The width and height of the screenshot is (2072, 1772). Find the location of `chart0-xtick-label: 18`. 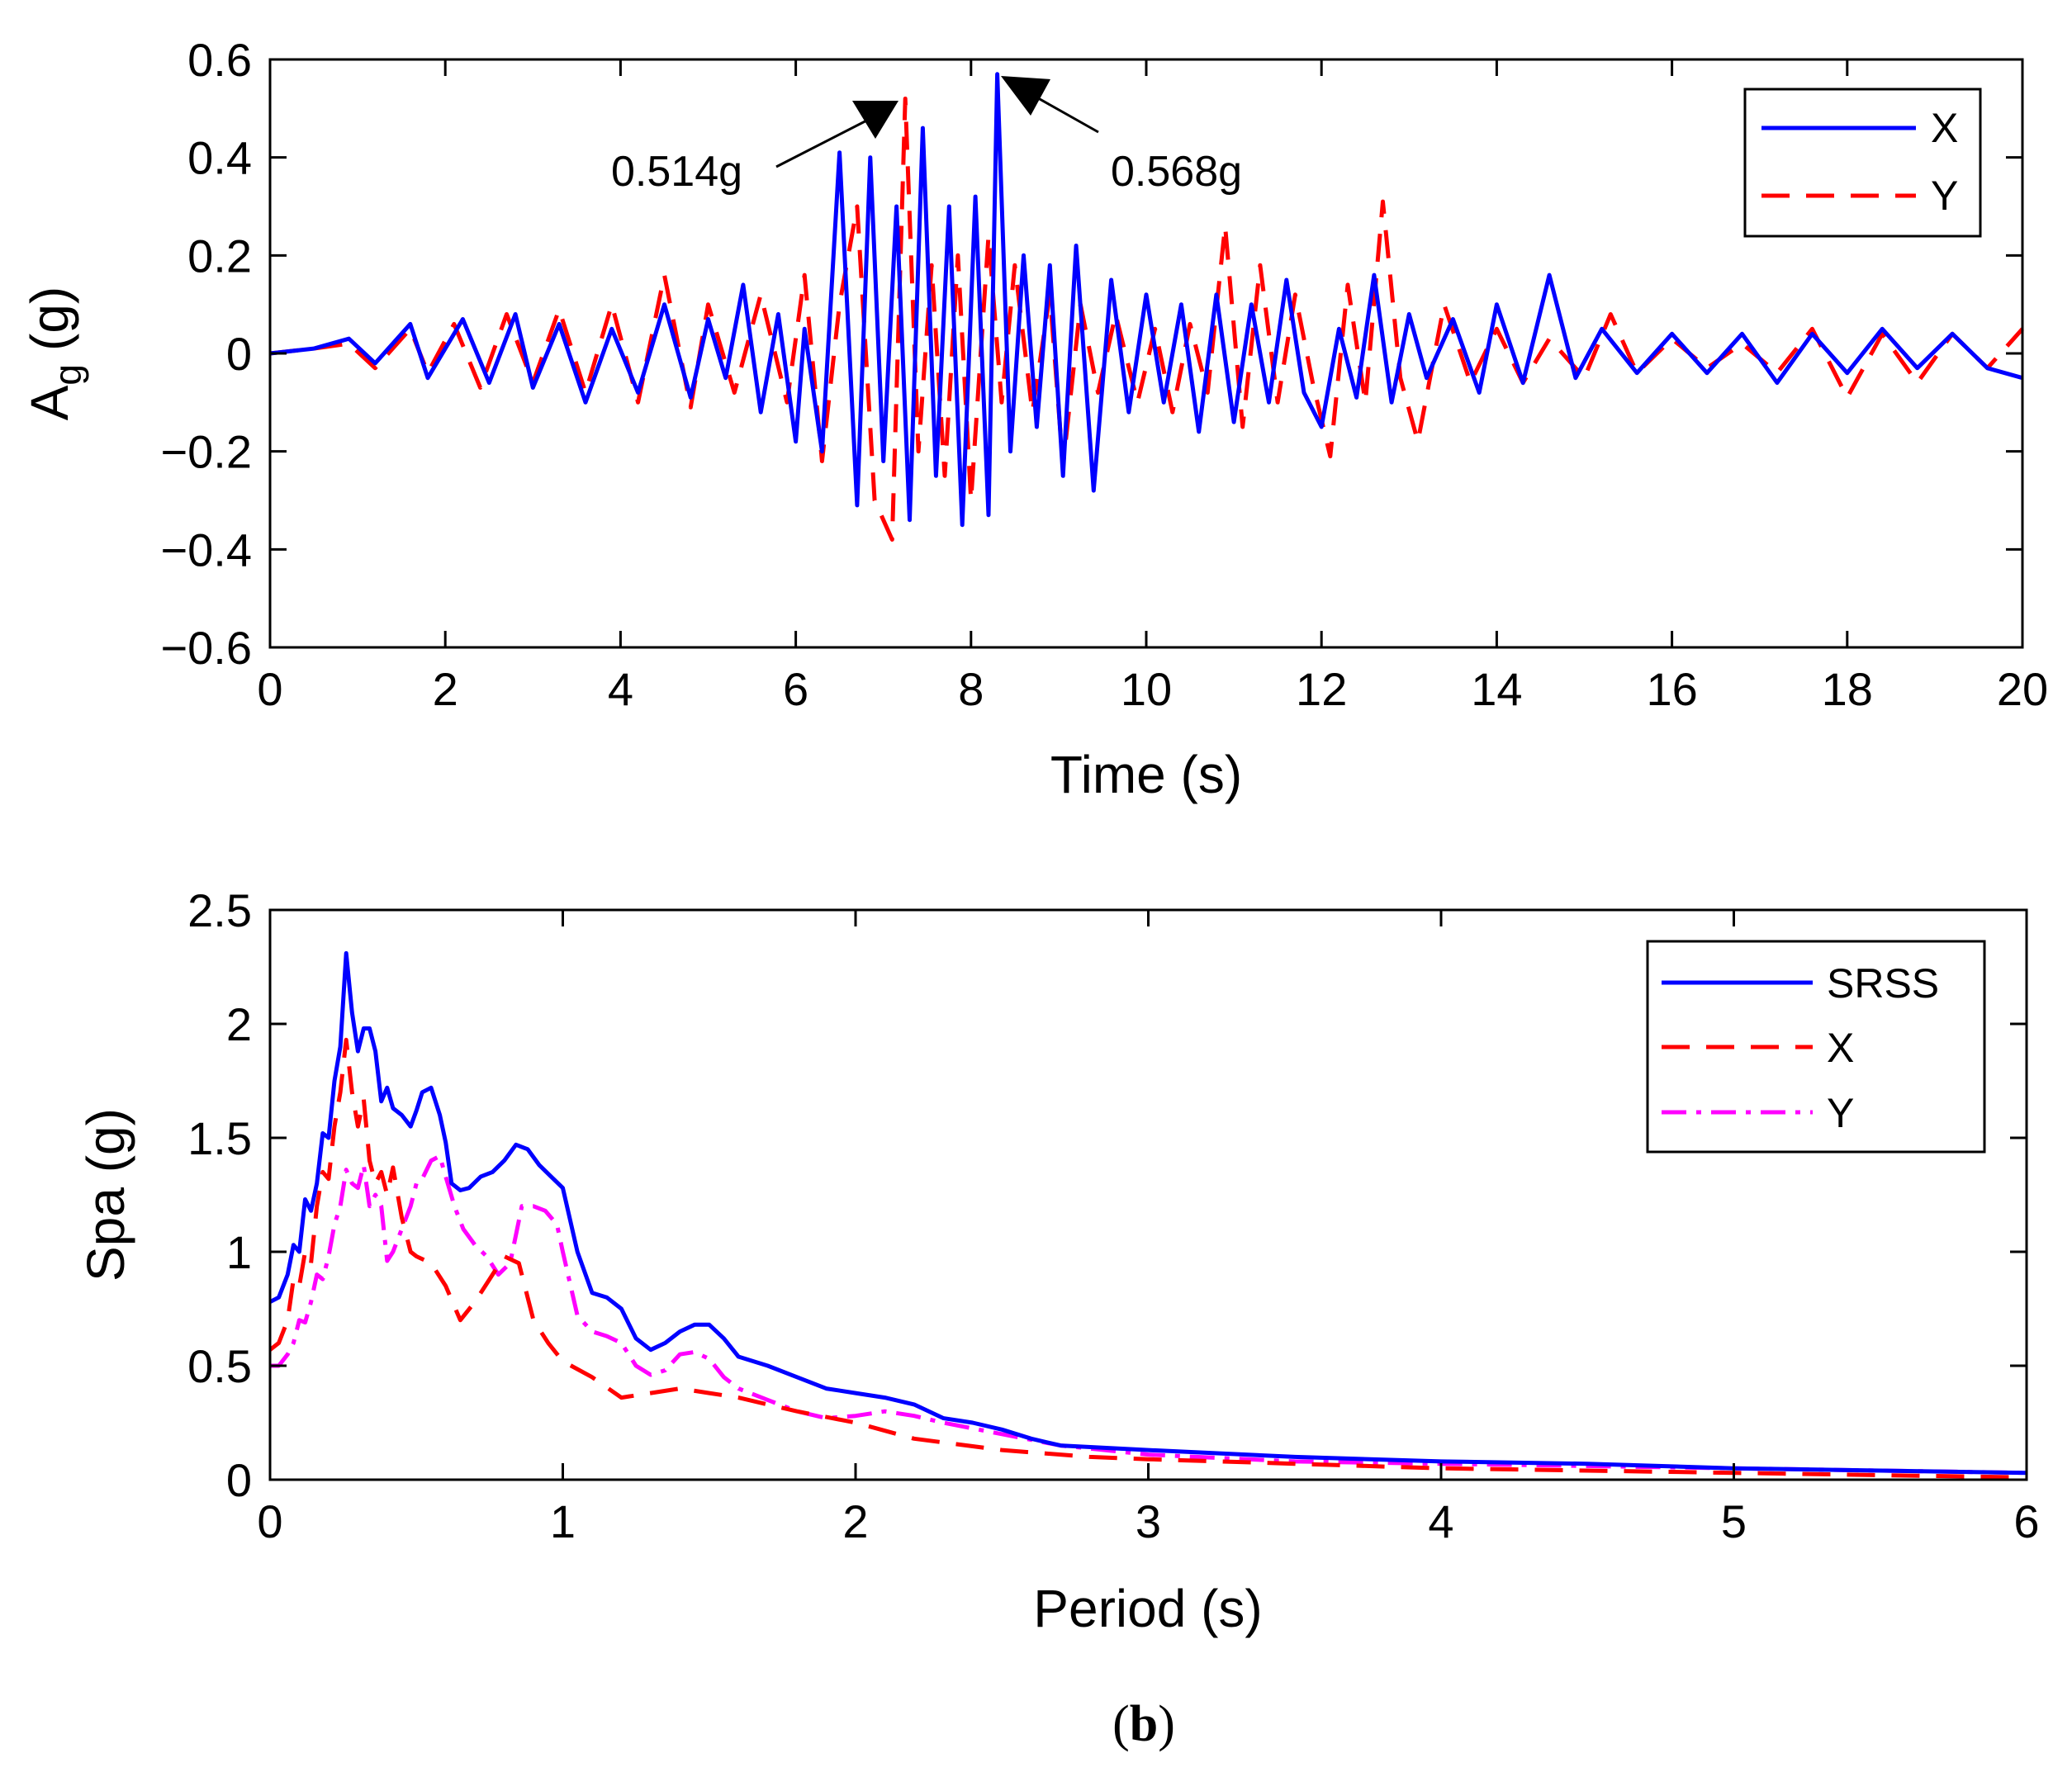

chart0-xtick-label: 18 is located at coordinates (1847, 689).